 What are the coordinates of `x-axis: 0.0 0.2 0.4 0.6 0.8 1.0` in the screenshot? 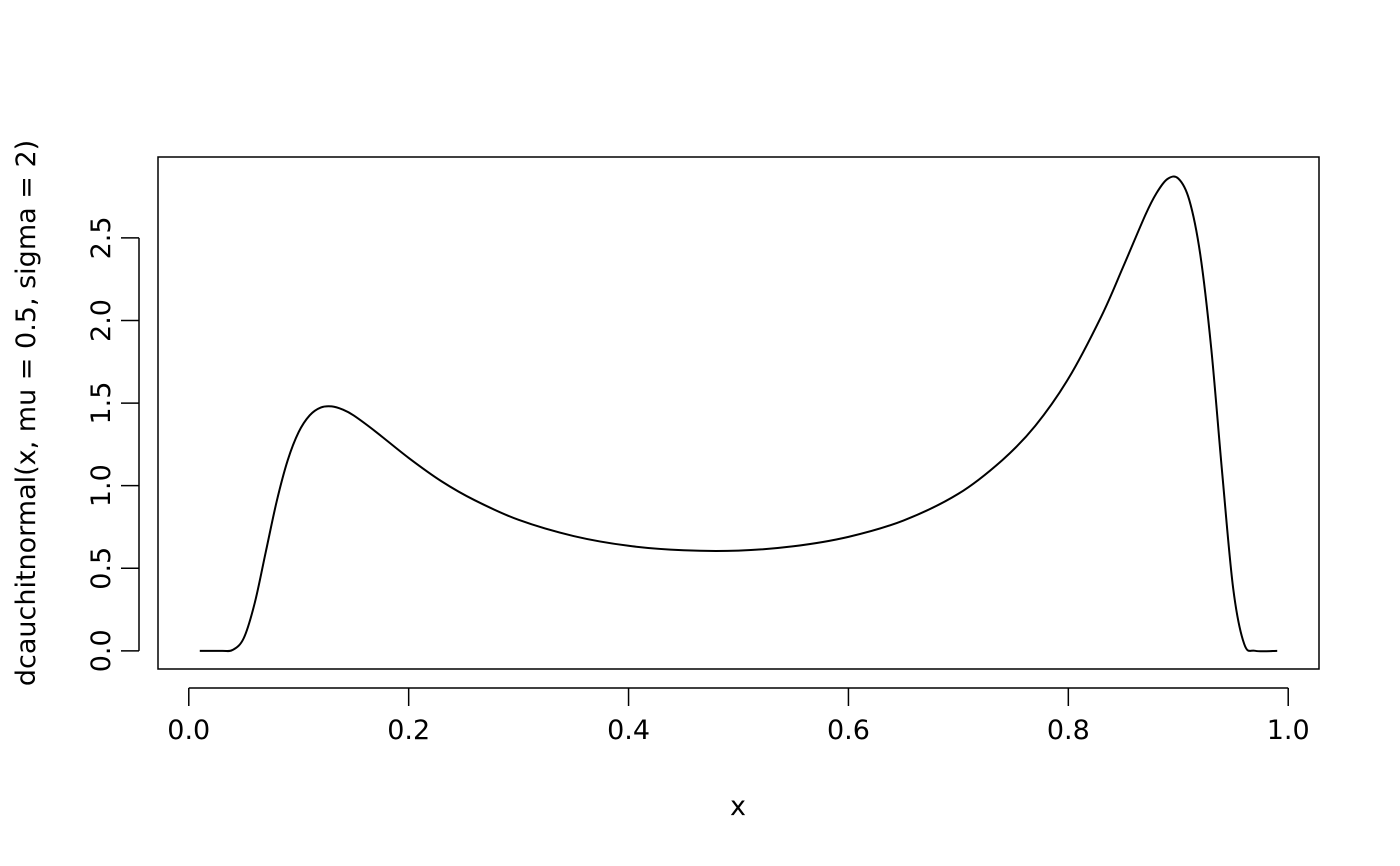 It's located at (738, 716).